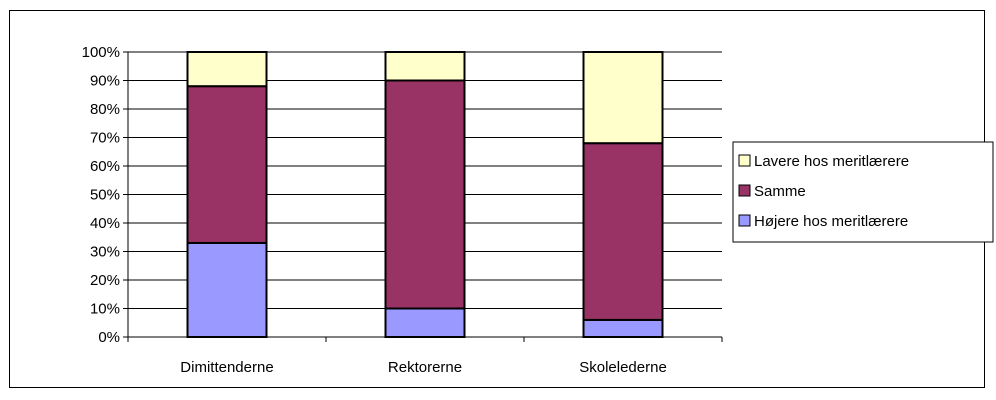 Image resolution: width=996 pixels, height=400 pixels. What do you see at coordinates (105, 81) in the screenshot?
I see `y-tick-label: 90%` at bounding box center [105, 81].